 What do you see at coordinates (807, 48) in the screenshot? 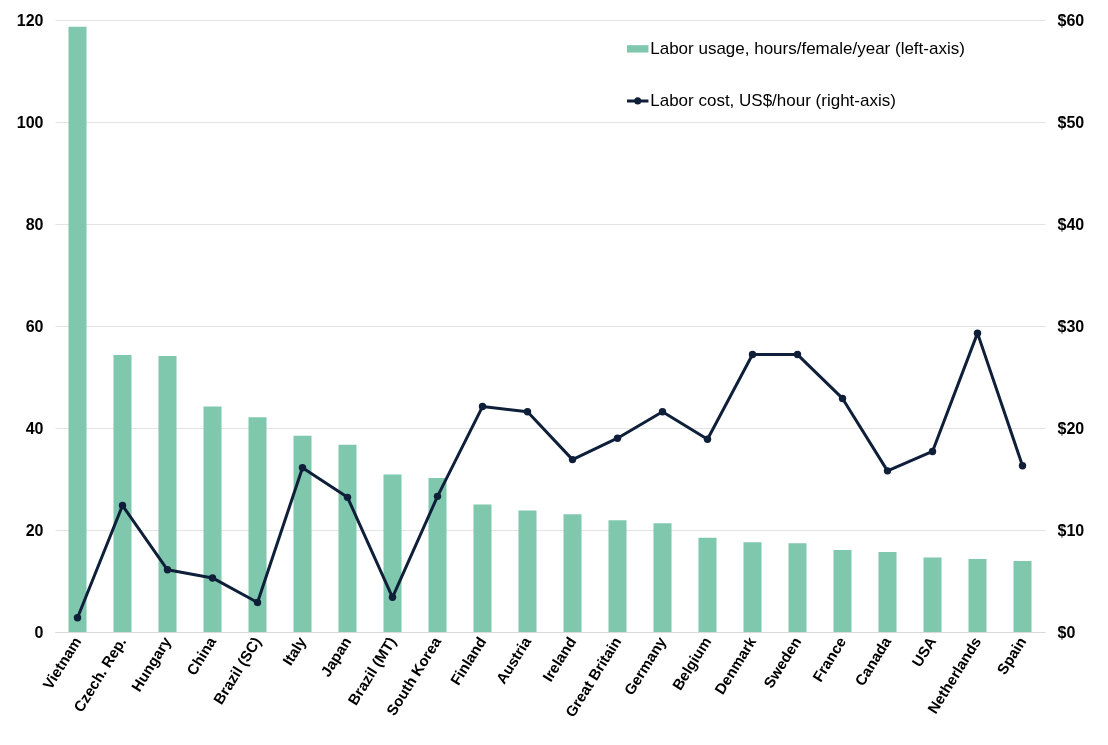
I see `legend-label: Labor usage, hours/female/year (left-axis)` at bounding box center [807, 48].